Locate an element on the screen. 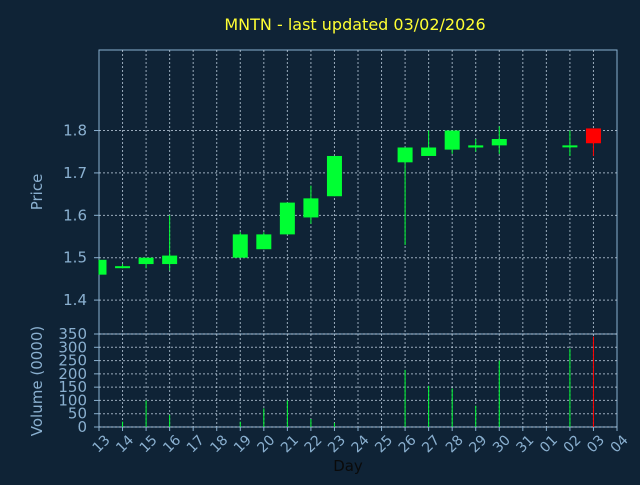 This screenshot has height=485, width=640. x-tick-label: 24 is located at coordinates (361, 444).